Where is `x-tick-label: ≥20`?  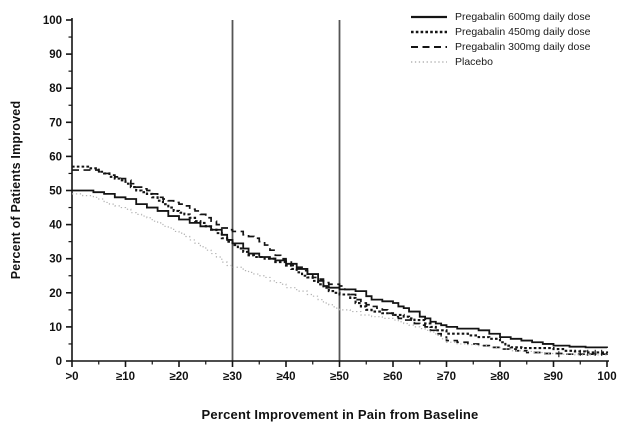 x-tick-label: ≥20 is located at coordinates (178, 377).